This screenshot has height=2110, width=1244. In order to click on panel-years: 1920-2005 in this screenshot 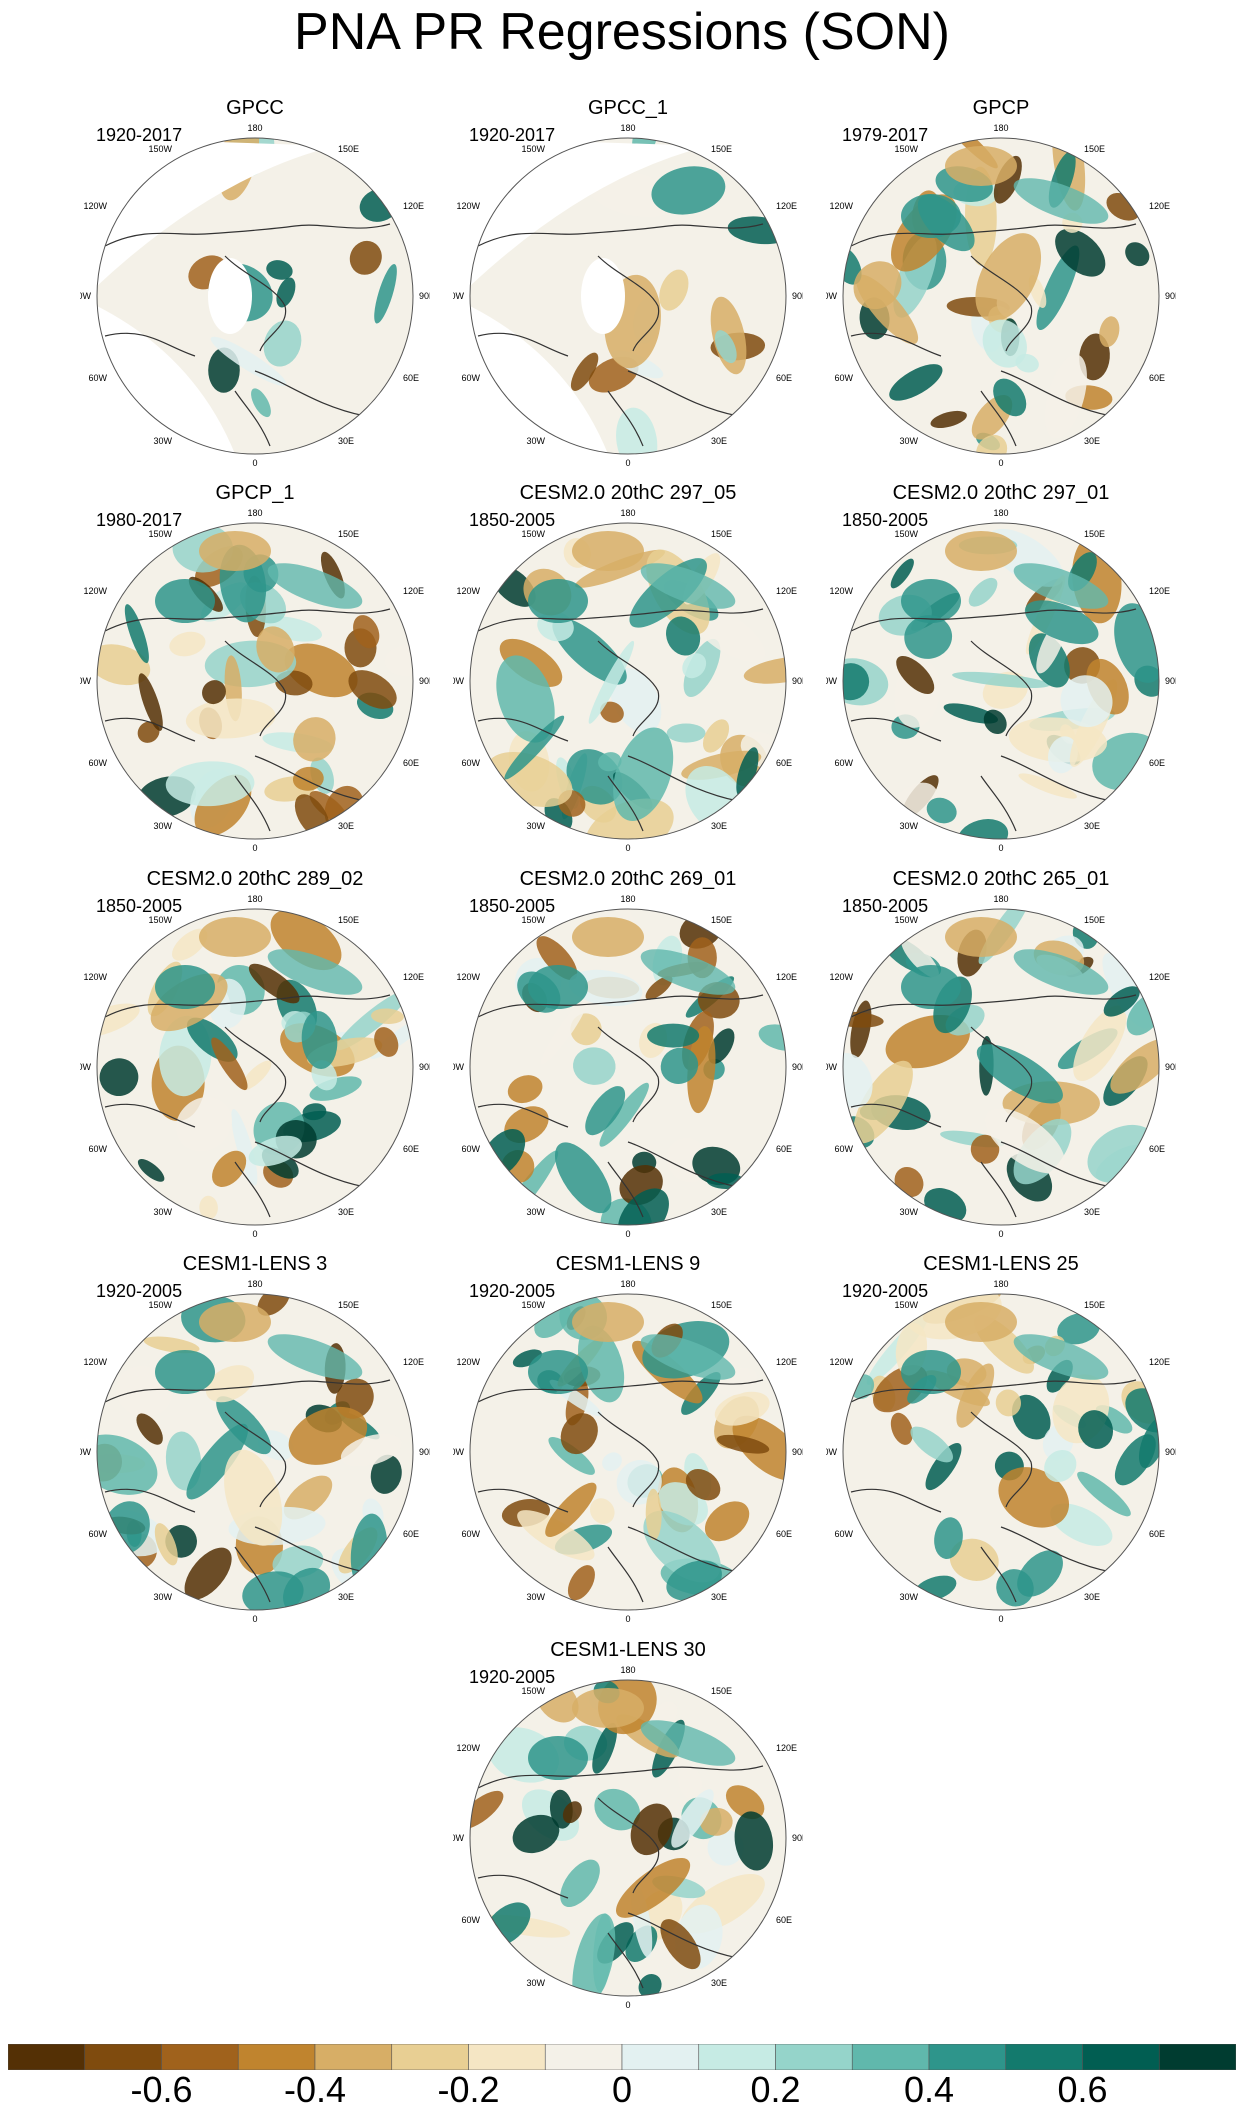, I will do `click(885, 1291)`.